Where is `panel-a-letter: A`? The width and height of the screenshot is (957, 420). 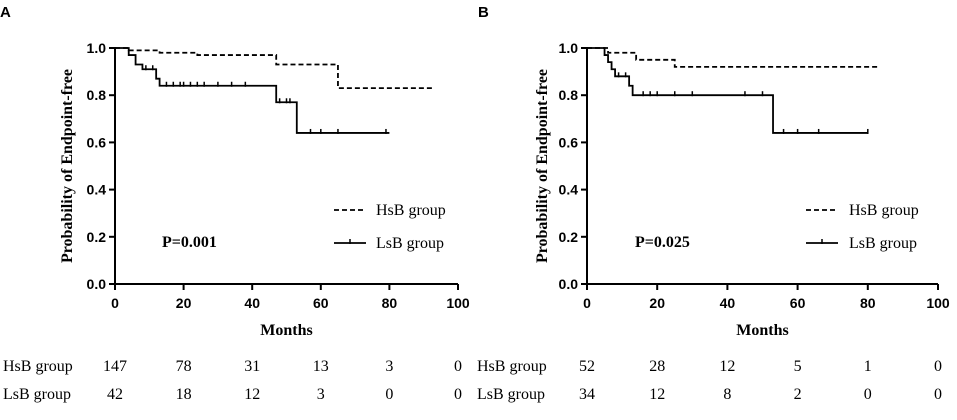 panel-a-letter: A is located at coordinates (5, 12).